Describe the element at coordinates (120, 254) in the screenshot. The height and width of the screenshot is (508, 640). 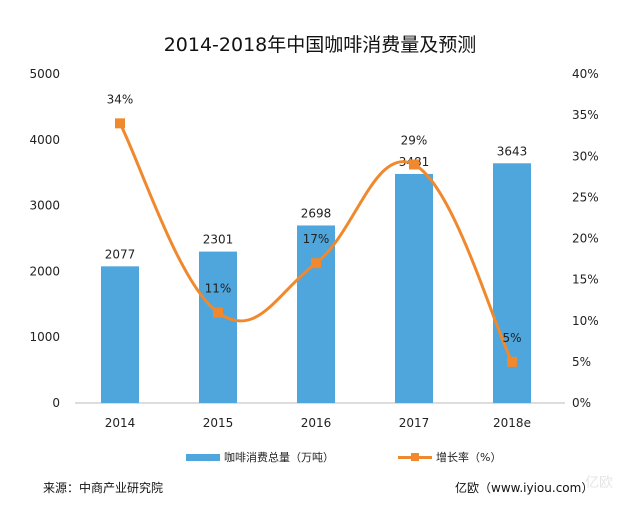
I see `bar-data-label: 2077` at that location.